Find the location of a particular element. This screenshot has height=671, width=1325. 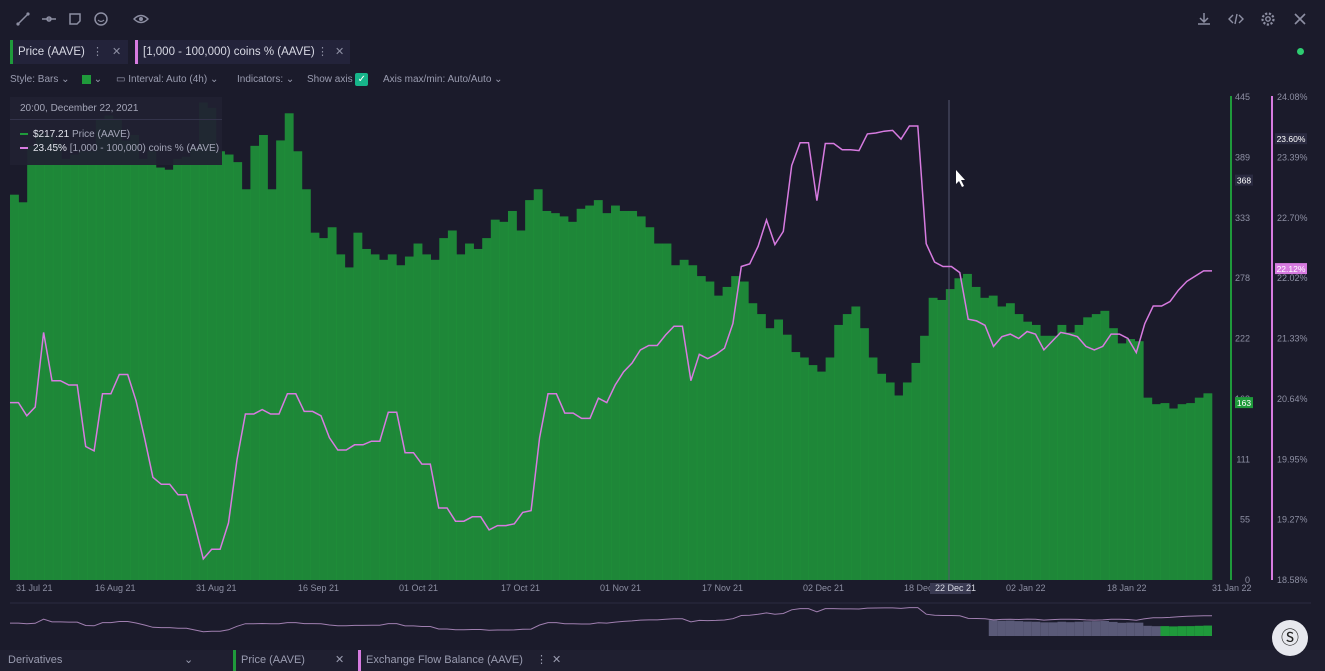

x-axis-tick: 01 Nov 21 is located at coordinates (620, 588).